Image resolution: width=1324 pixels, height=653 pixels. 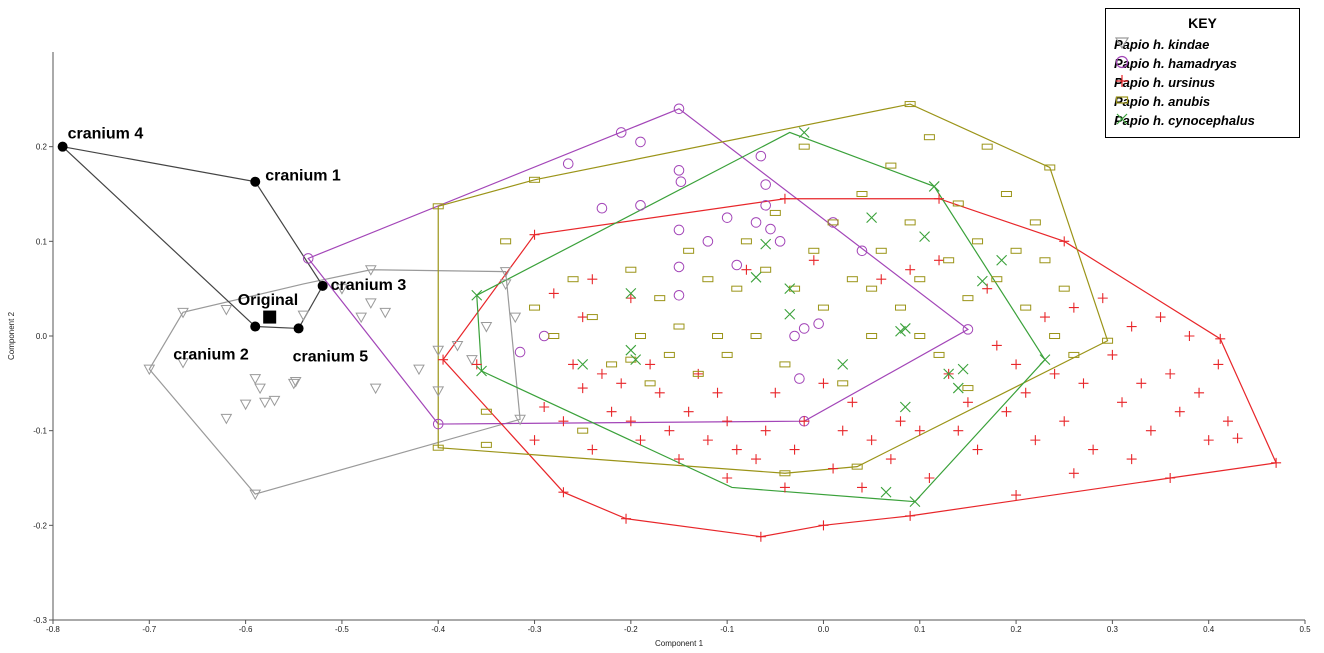 I want to click on x-axis-label: Component 1, so click(x=679, y=643).